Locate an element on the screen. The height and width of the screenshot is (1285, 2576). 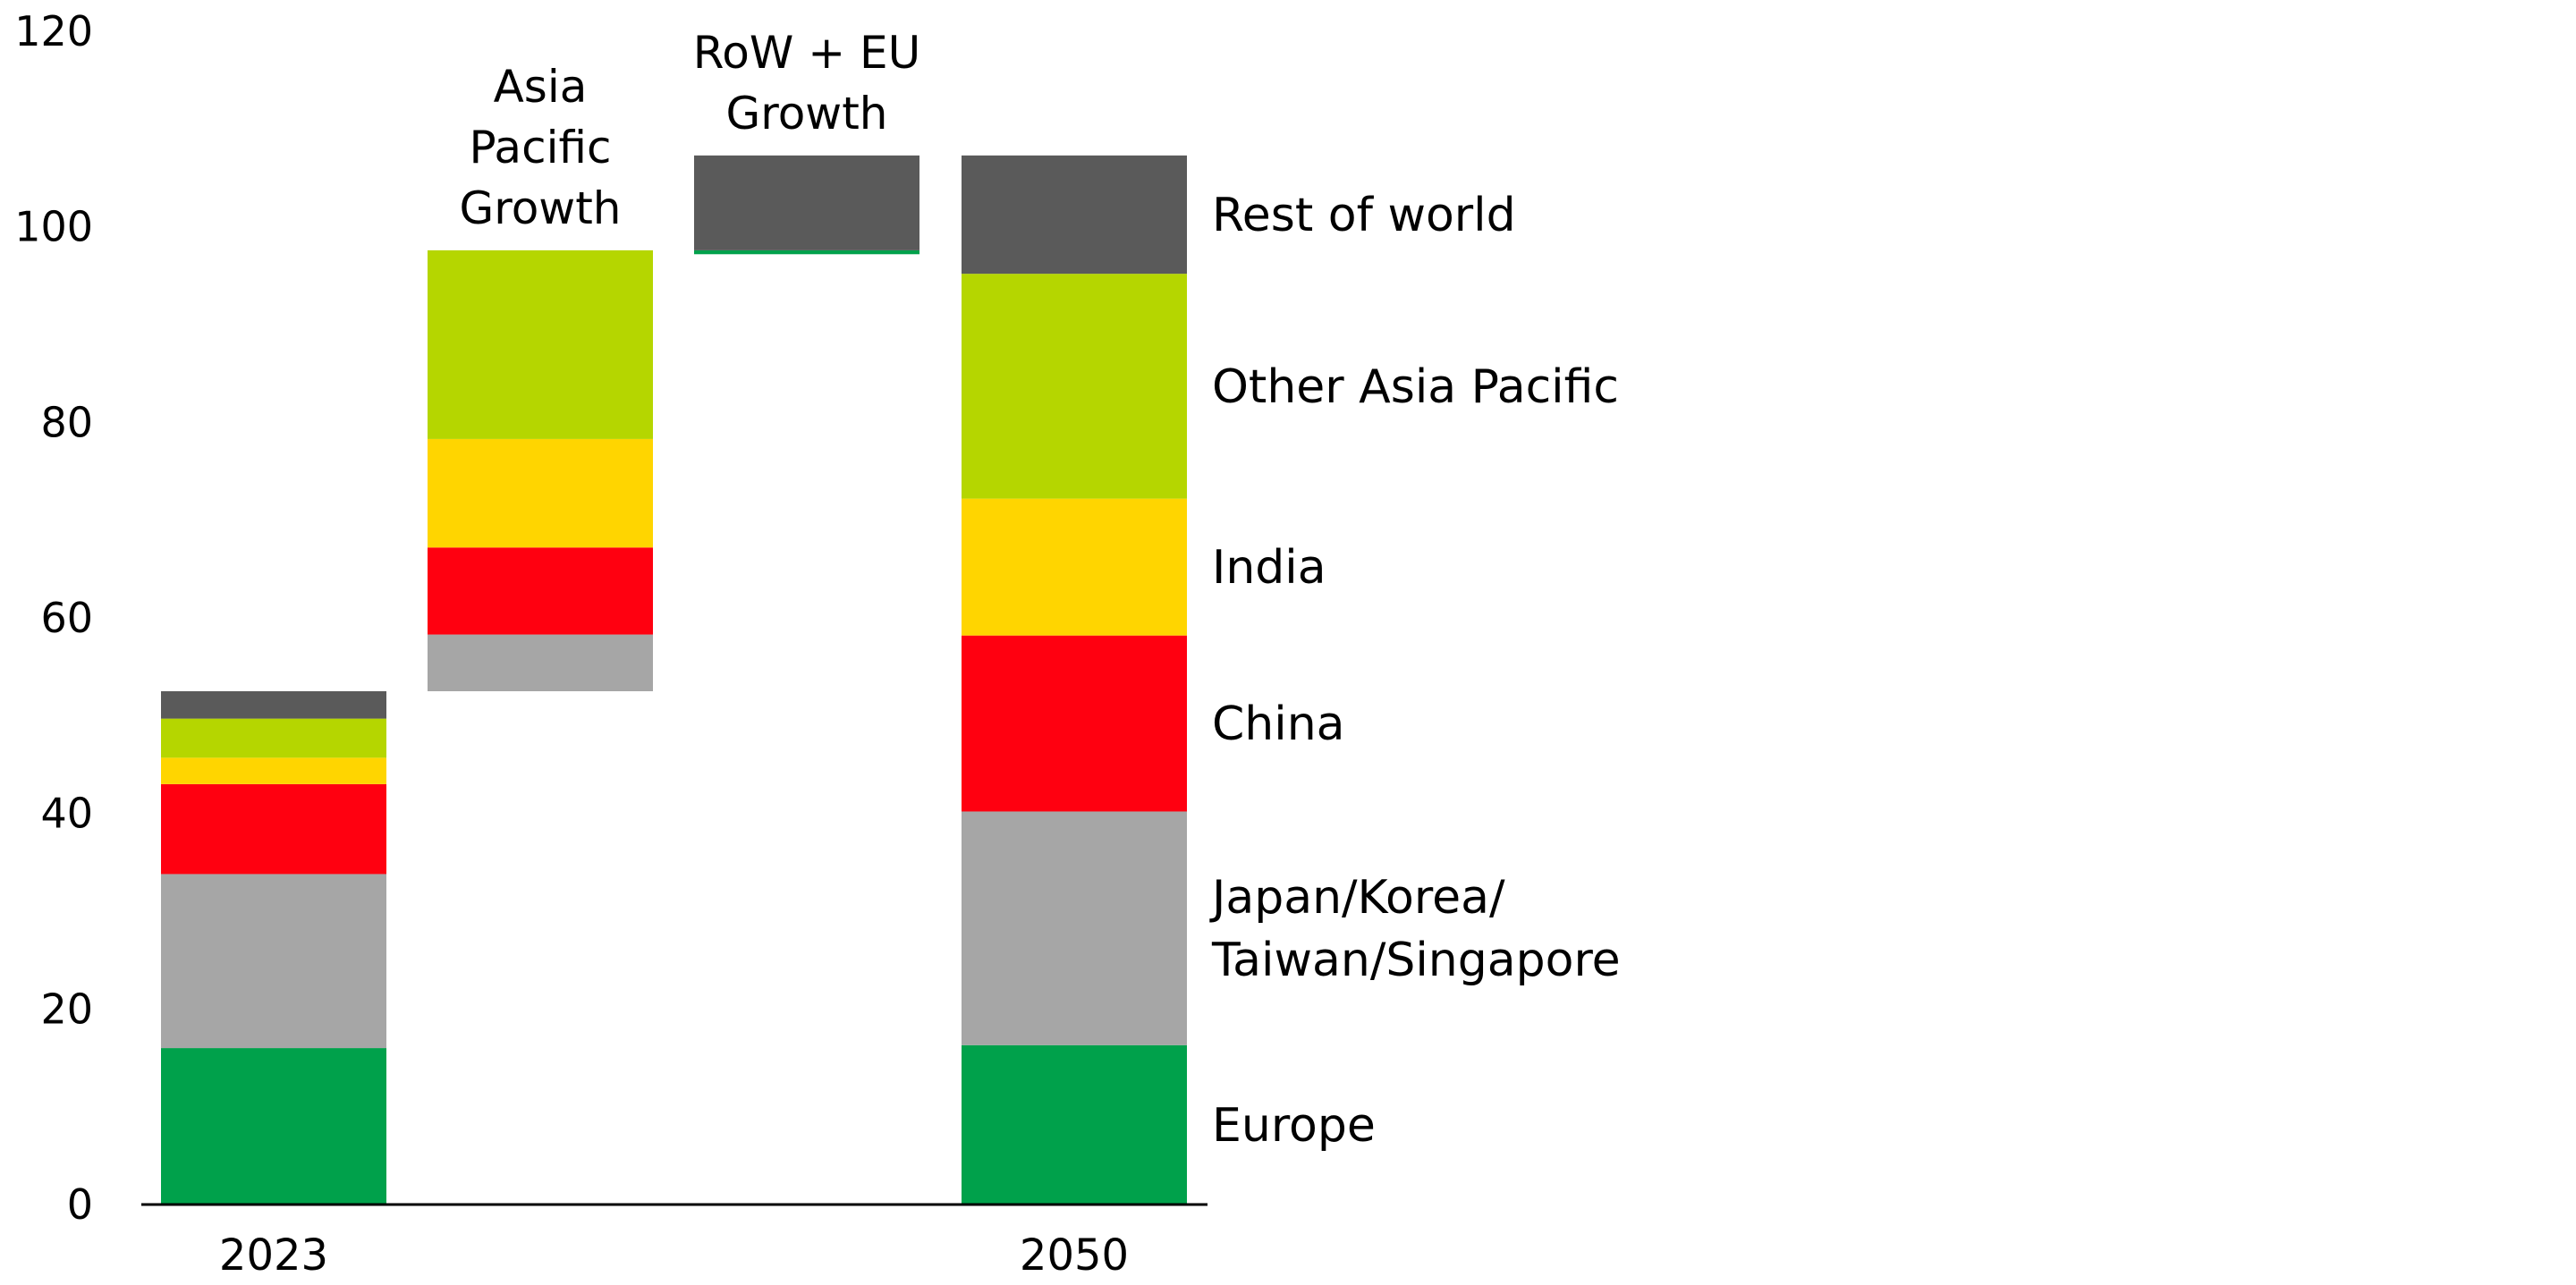
y-tick-label: 80 is located at coordinates (66, 422).